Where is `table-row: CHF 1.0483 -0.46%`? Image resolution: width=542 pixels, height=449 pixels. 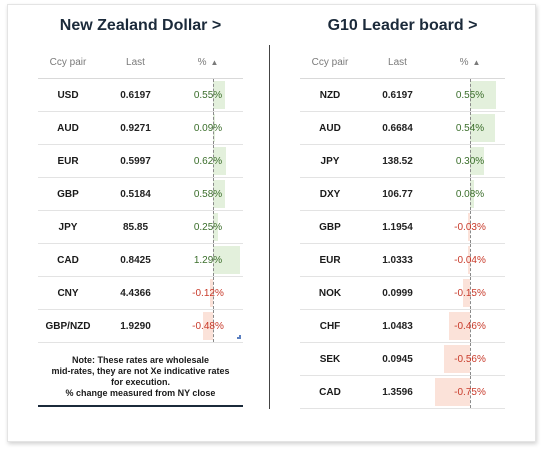
table-row: CHF 1.0483 -0.46% is located at coordinates (402, 326).